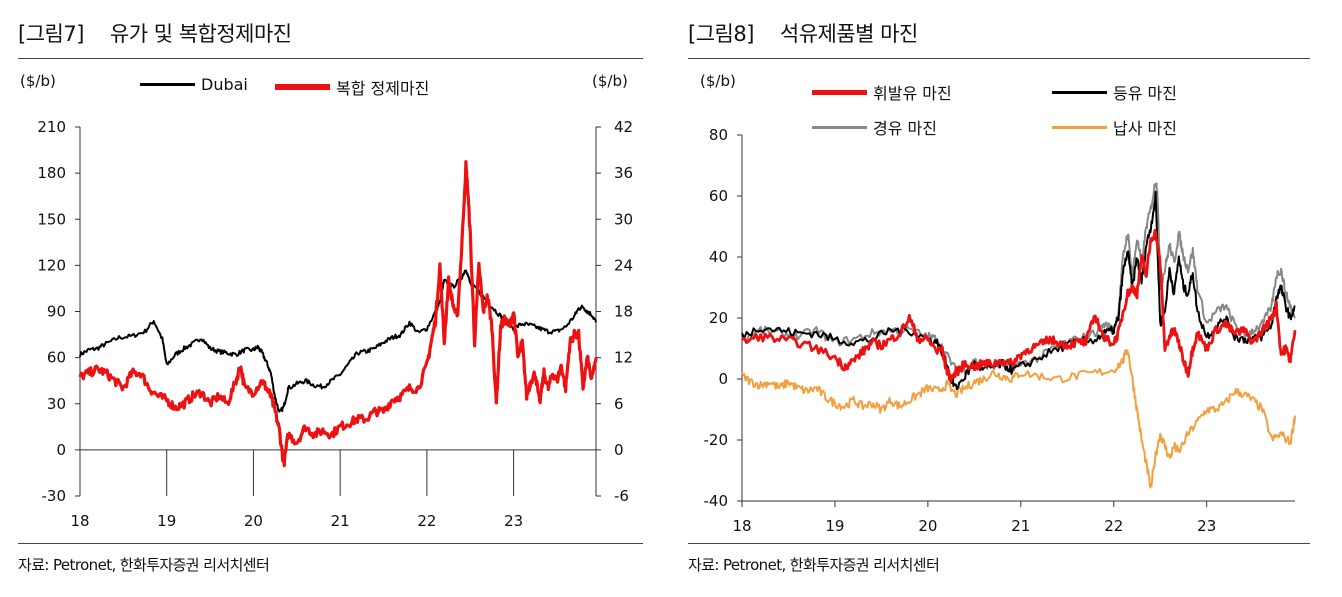 This screenshot has height=597, width=1342. Describe the element at coordinates (927, 526) in the screenshot. I see `right-x-tick-label: 20` at that location.